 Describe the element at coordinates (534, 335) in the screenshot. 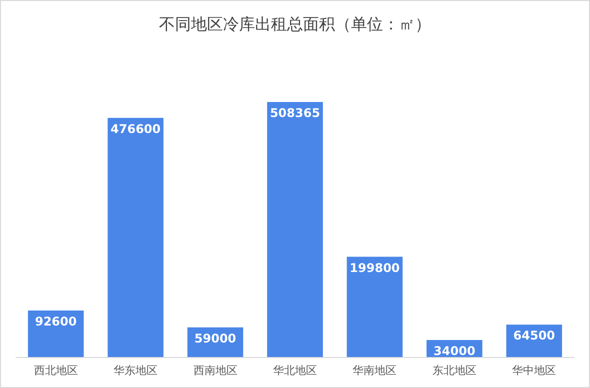

I see `data-label: 64500` at that location.